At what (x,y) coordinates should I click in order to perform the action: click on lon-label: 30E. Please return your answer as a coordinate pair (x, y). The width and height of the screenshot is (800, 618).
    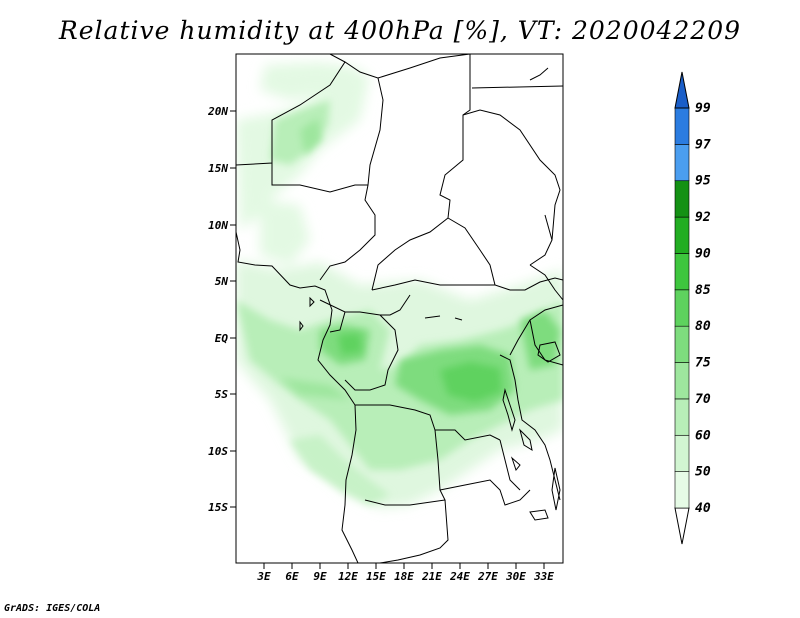
    Looking at the image, I should click on (515, 576).